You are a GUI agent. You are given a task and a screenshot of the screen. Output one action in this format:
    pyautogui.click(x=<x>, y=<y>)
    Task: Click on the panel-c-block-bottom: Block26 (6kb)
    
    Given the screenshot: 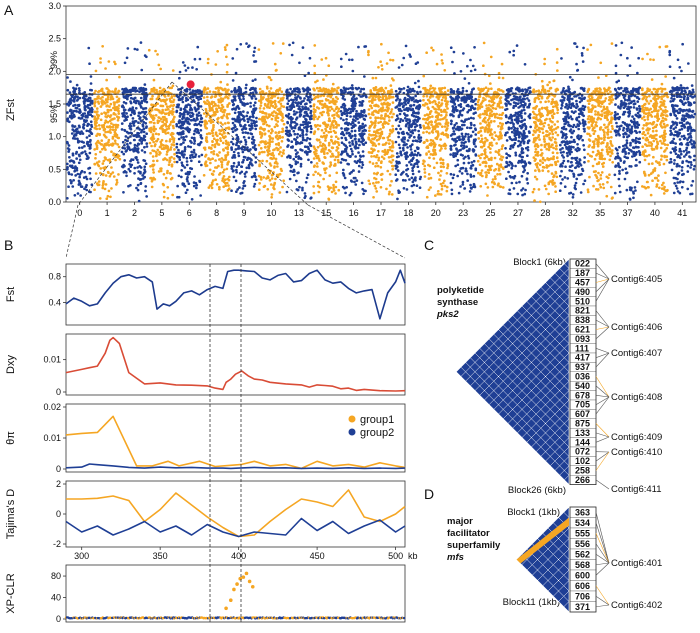 What is the action you would take?
    pyautogui.click(x=537, y=490)
    